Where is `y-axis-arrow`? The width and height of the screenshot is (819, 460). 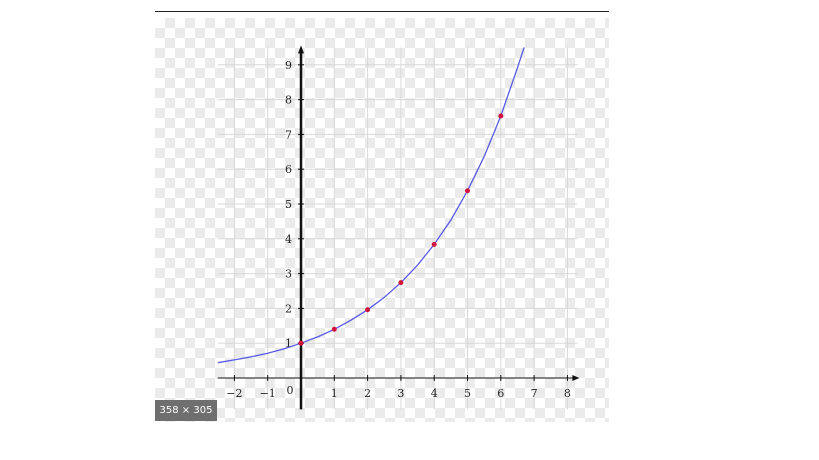
y-axis-arrow is located at coordinates (301, 49).